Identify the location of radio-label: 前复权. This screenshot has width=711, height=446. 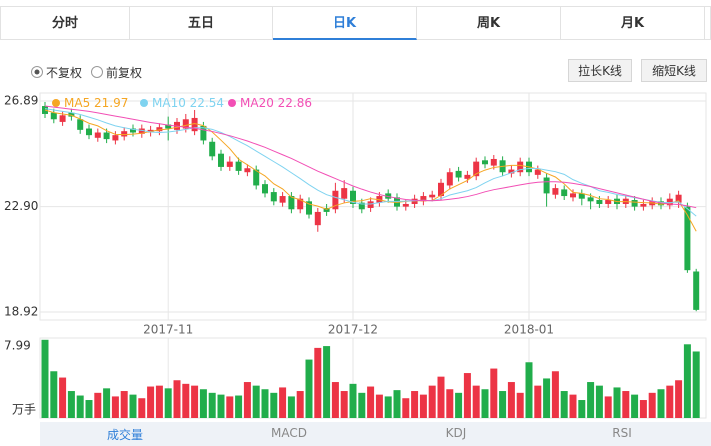
(124, 73).